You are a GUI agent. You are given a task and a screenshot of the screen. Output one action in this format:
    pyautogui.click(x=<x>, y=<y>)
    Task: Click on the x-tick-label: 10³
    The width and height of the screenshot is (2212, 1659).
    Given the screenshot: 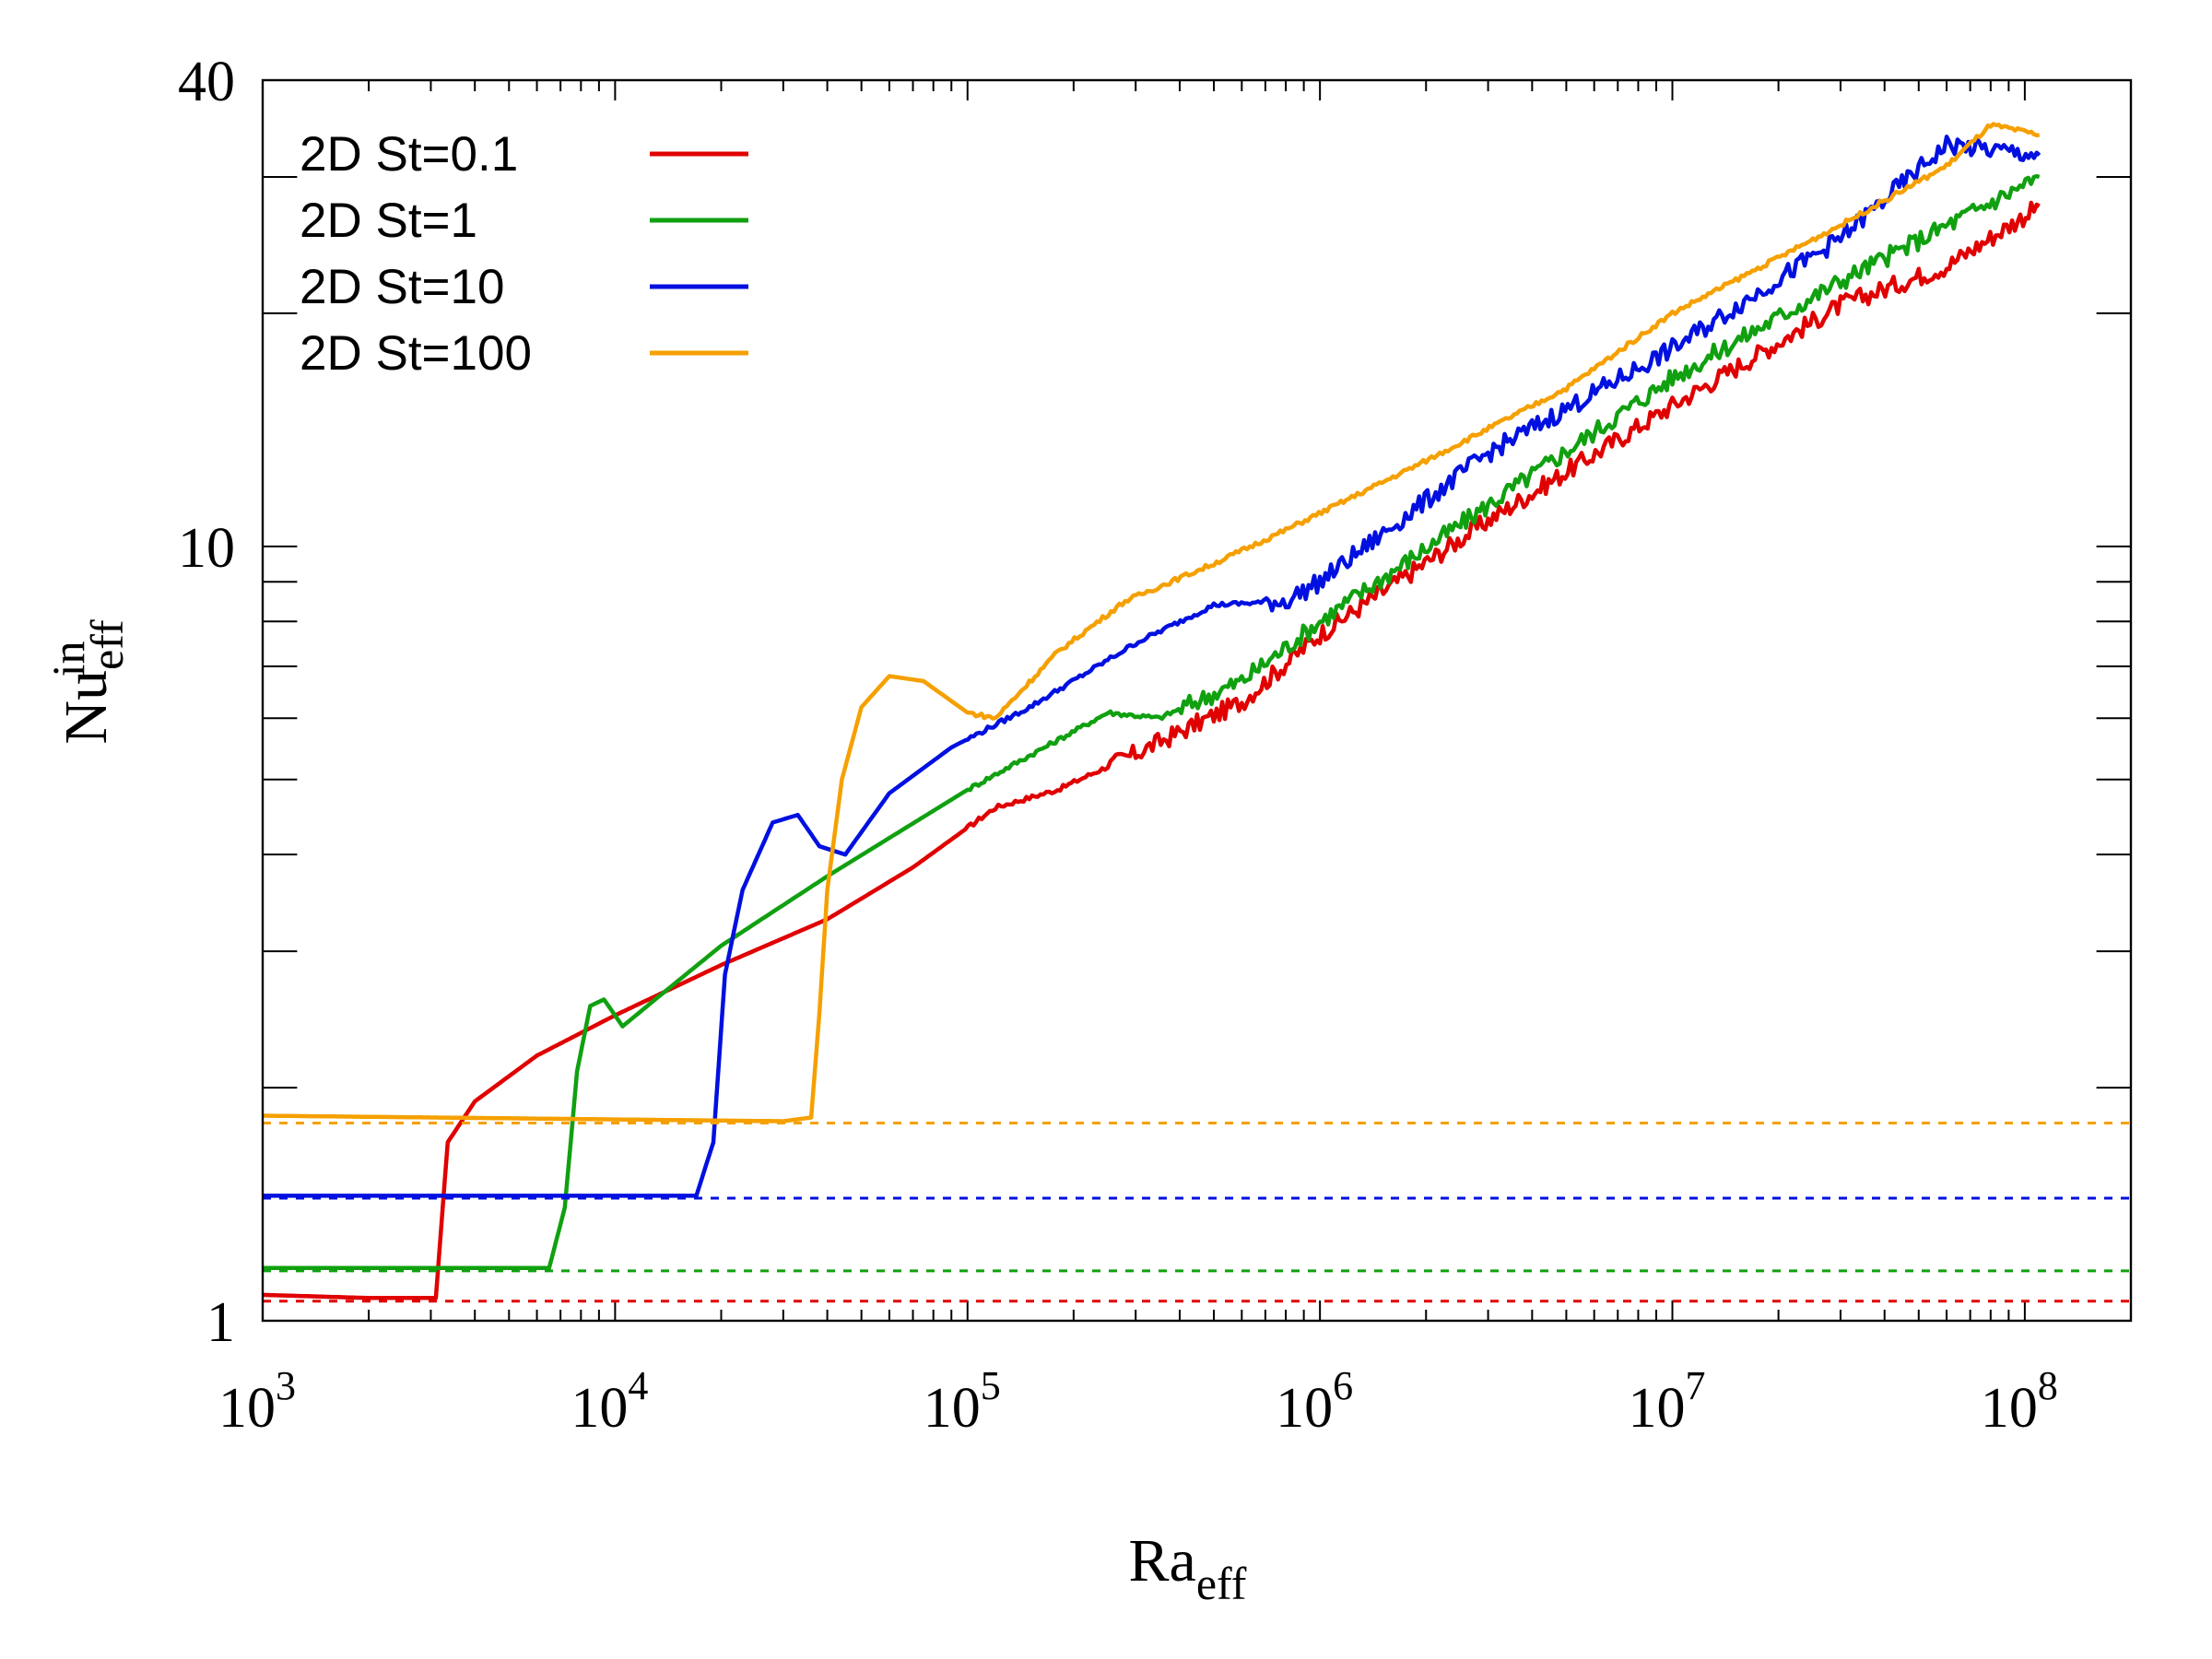 What is the action you would take?
    pyautogui.click(x=257, y=1401)
    